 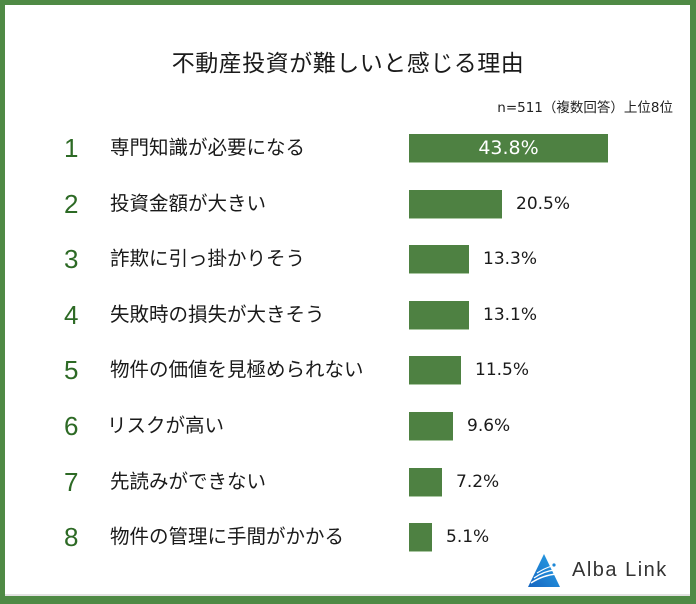 What do you see at coordinates (510, 259) in the screenshot?
I see `value-label: 13.3%` at bounding box center [510, 259].